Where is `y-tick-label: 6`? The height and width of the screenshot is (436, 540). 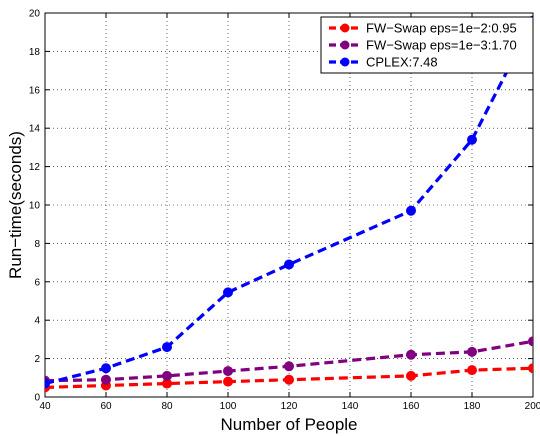
y-tick-label: 6 is located at coordinates (37, 282).